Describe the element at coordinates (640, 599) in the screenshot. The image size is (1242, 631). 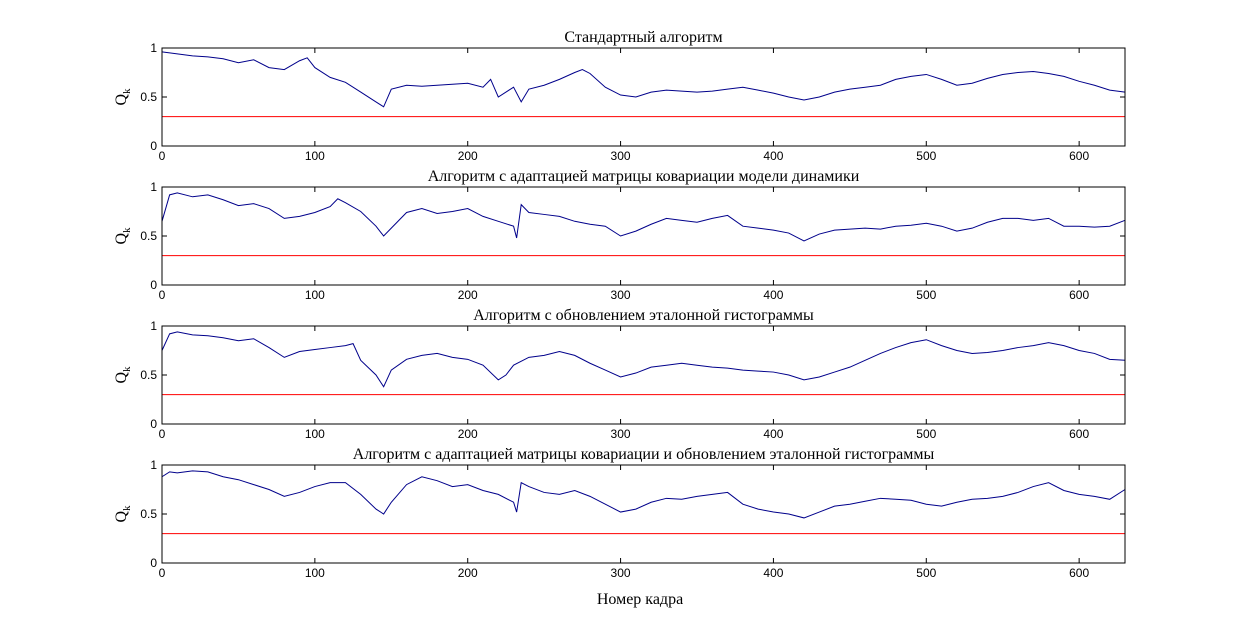
I see `x-axis-label: Номер кадра` at that location.